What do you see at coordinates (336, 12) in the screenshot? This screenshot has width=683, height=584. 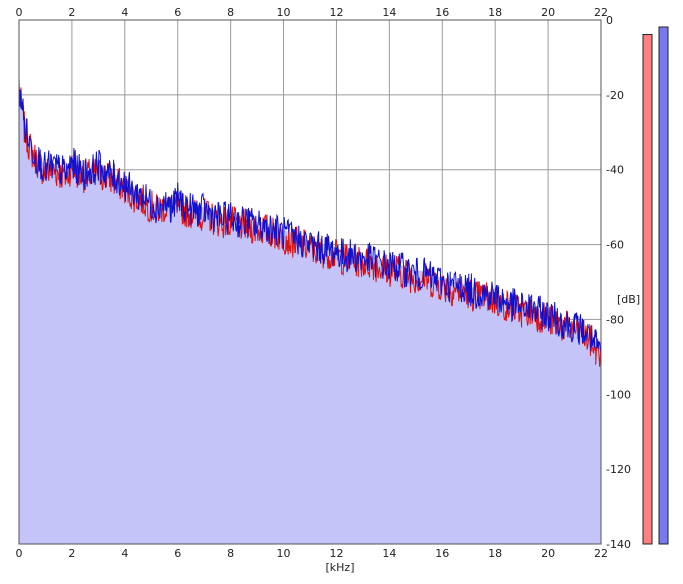 I see `x-tick-label-top-6: 12` at bounding box center [336, 12].